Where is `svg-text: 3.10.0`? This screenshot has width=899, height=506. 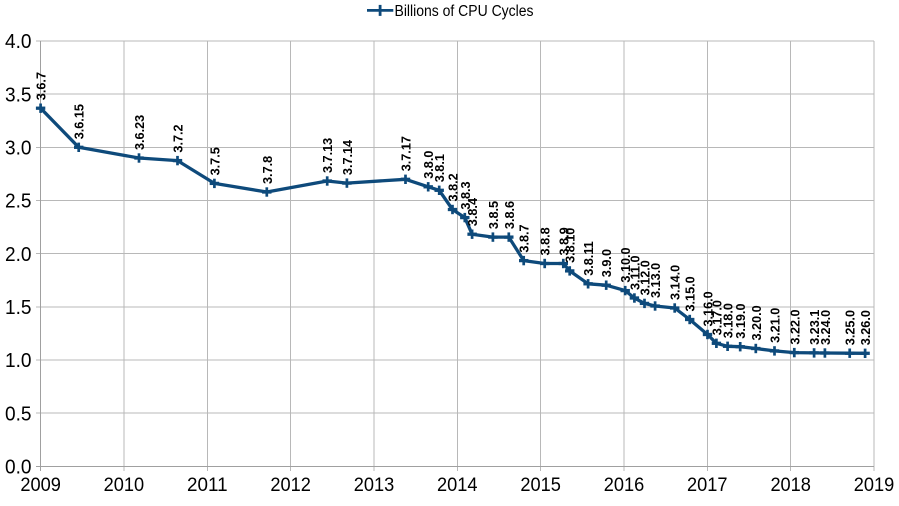
svg-text: 3.10.0 is located at coordinates (625, 264).